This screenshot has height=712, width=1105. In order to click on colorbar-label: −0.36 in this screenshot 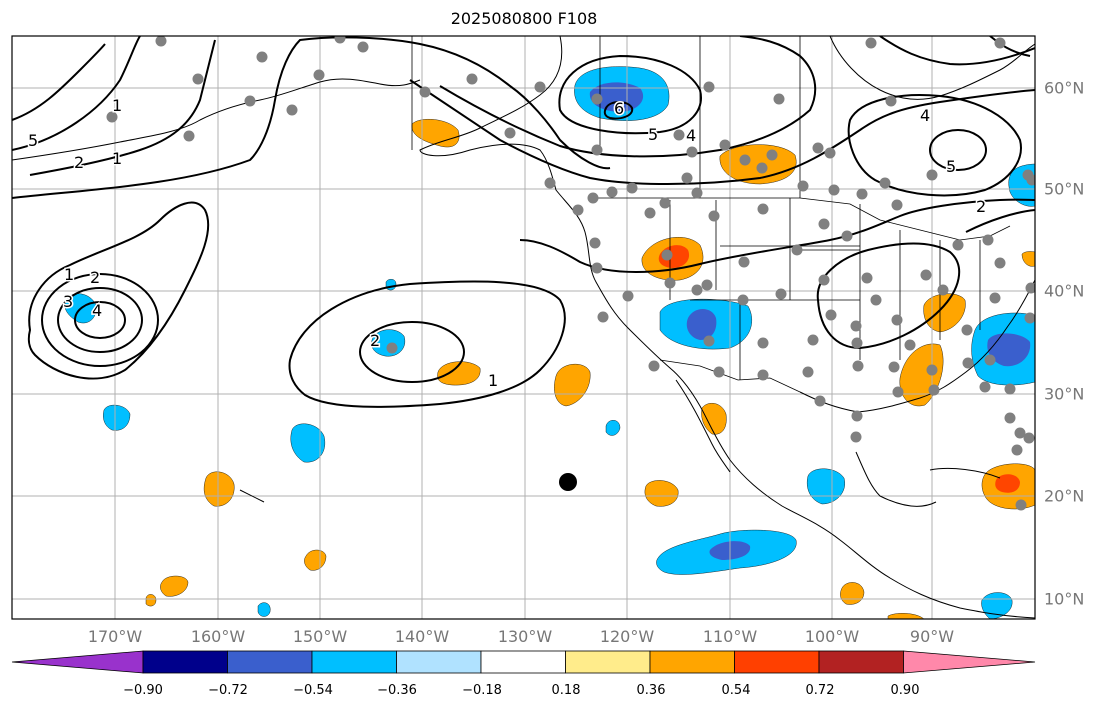, I will do `click(397, 690)`.